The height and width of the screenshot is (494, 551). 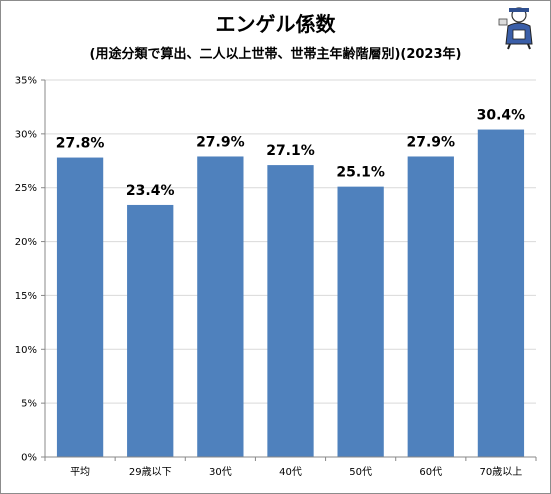 I want to click on y-tick-label: 35%, so click(x=26, y=81).